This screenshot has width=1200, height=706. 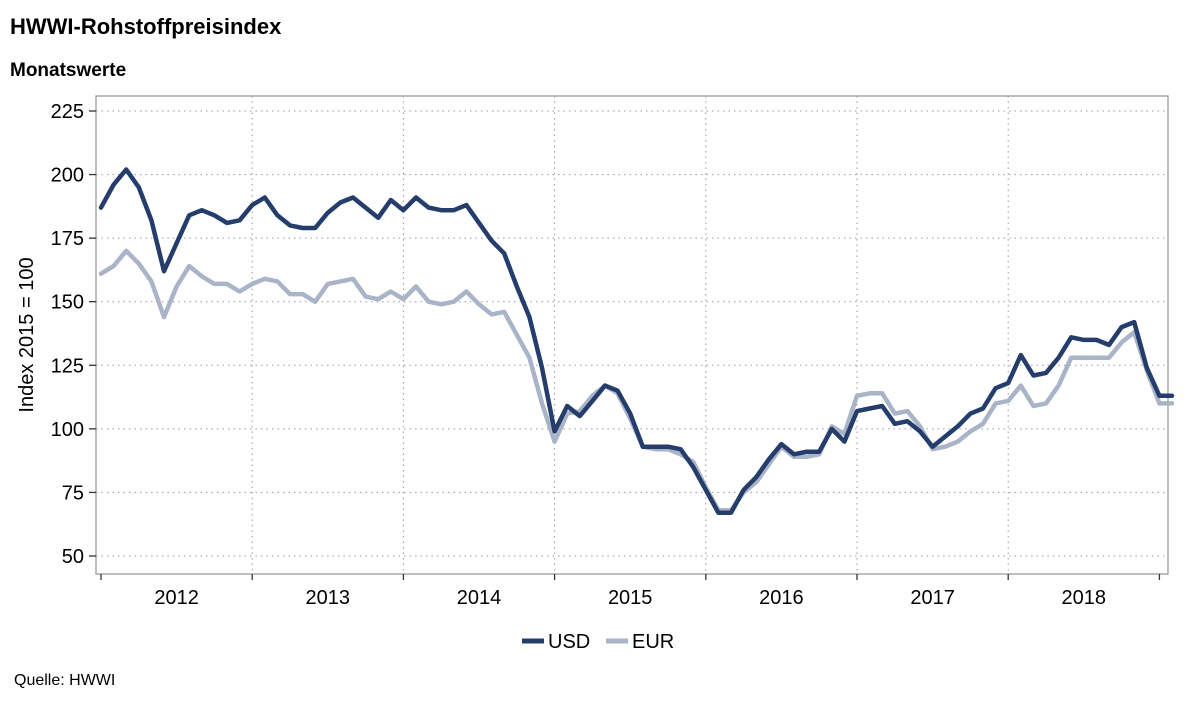 I want to click on x-tick-label: 2015, so click(x=630, y=598).